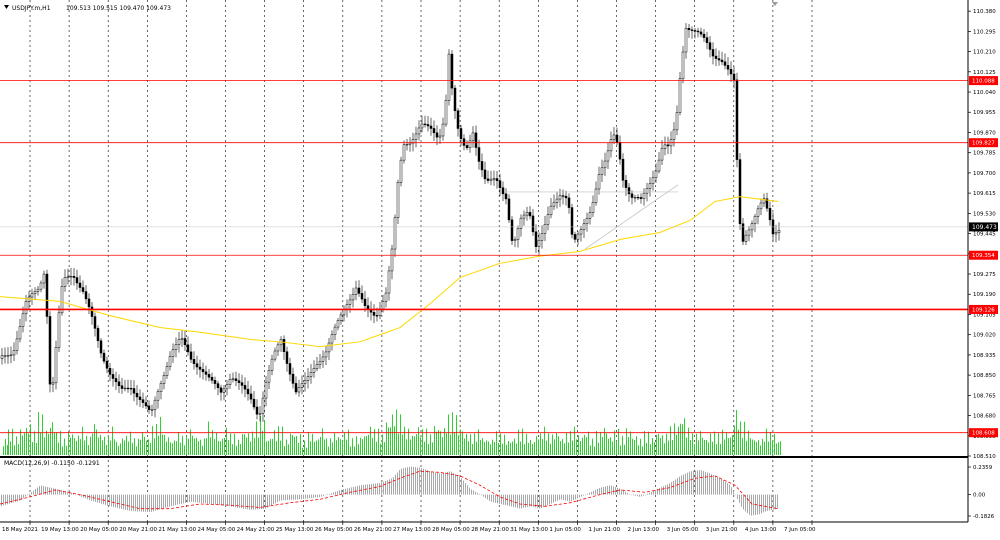 The height and width of the screenshot is (540, 1000). Describe the element at coordinates (775, 4) in the screenshot. I see `chart-shift-marker-icon` at that location.